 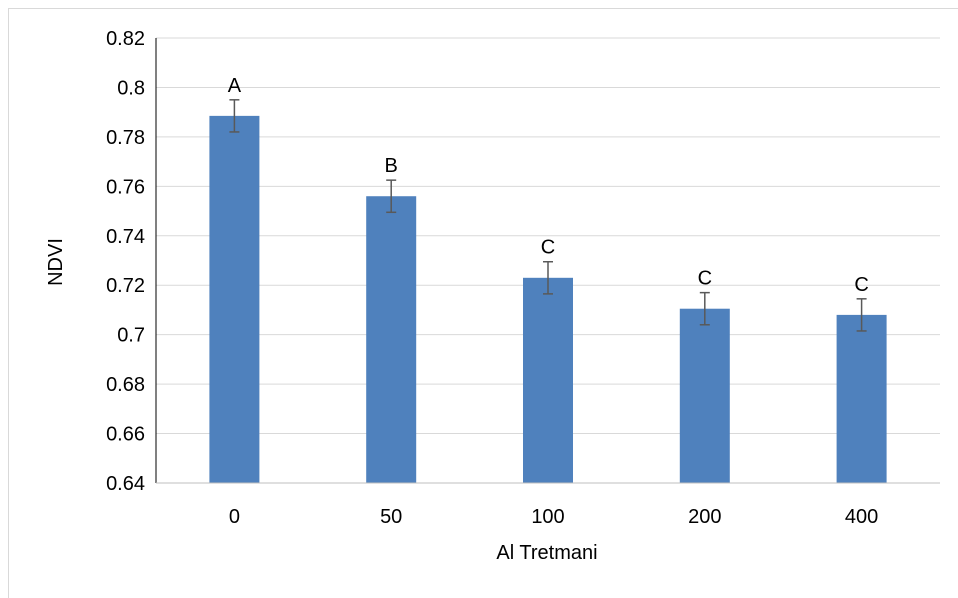 I want to click on x-tick-label: 400, so click(x=861, y=517).